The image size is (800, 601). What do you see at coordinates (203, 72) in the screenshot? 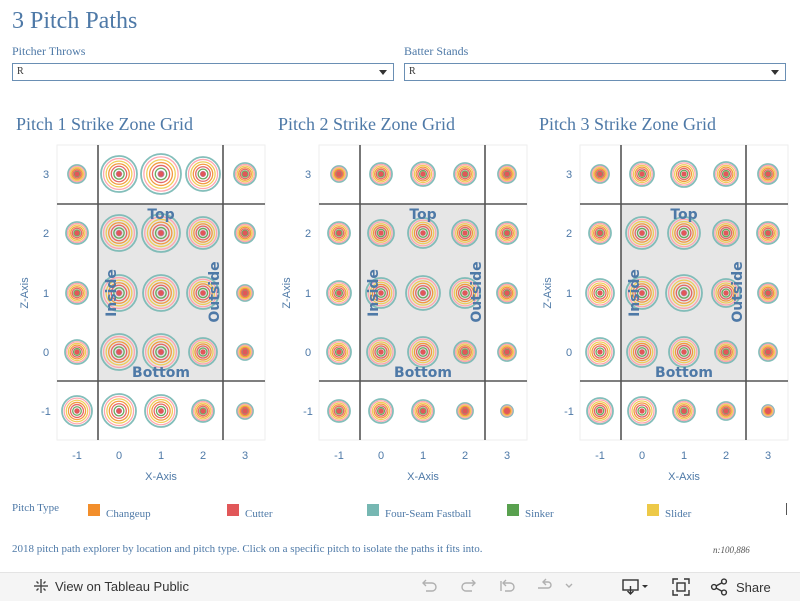
I see `pitcher-throws-dropdown: R` at bounding box center [203, 72].